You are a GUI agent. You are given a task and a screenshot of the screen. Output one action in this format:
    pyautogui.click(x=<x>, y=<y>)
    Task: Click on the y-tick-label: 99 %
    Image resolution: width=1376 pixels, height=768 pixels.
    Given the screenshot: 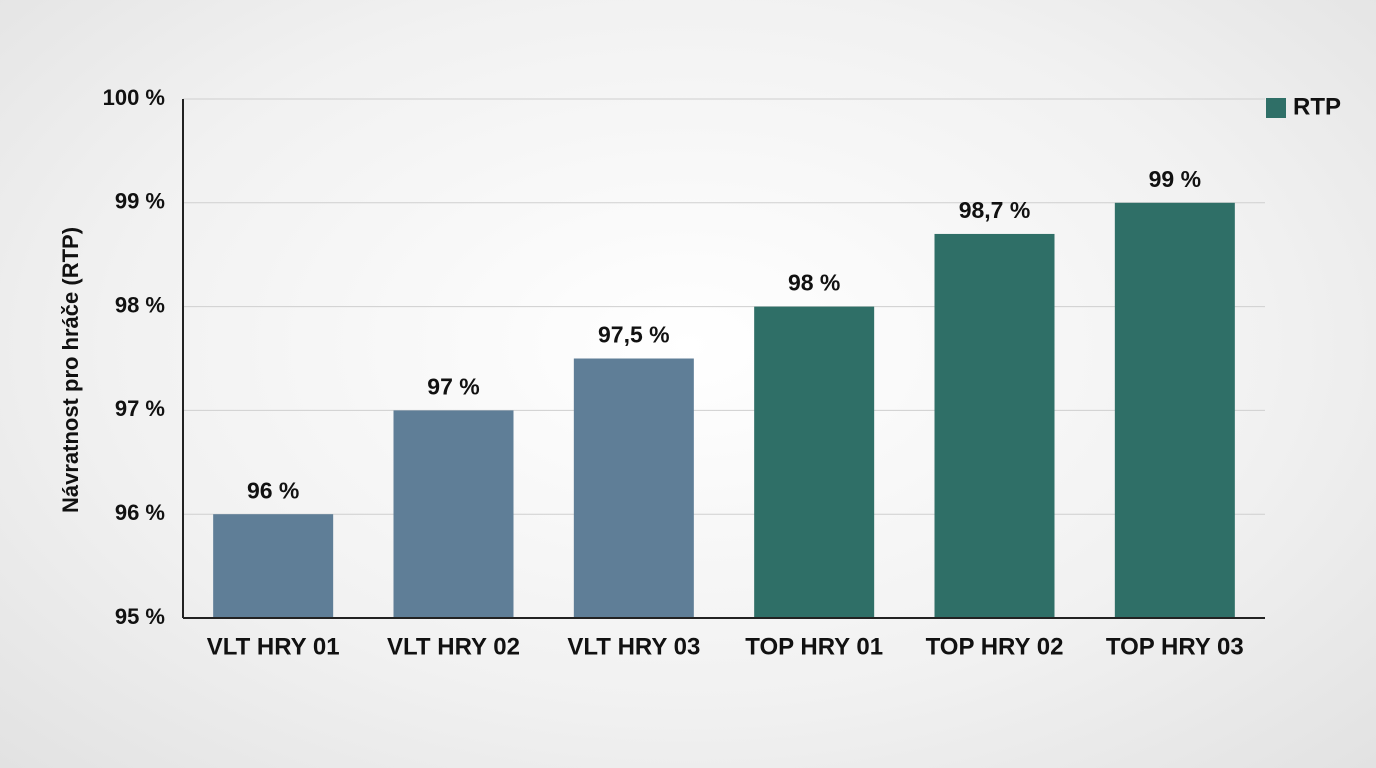 What is the action you would take?
    pyautogui.click(x=140, y=201)
    